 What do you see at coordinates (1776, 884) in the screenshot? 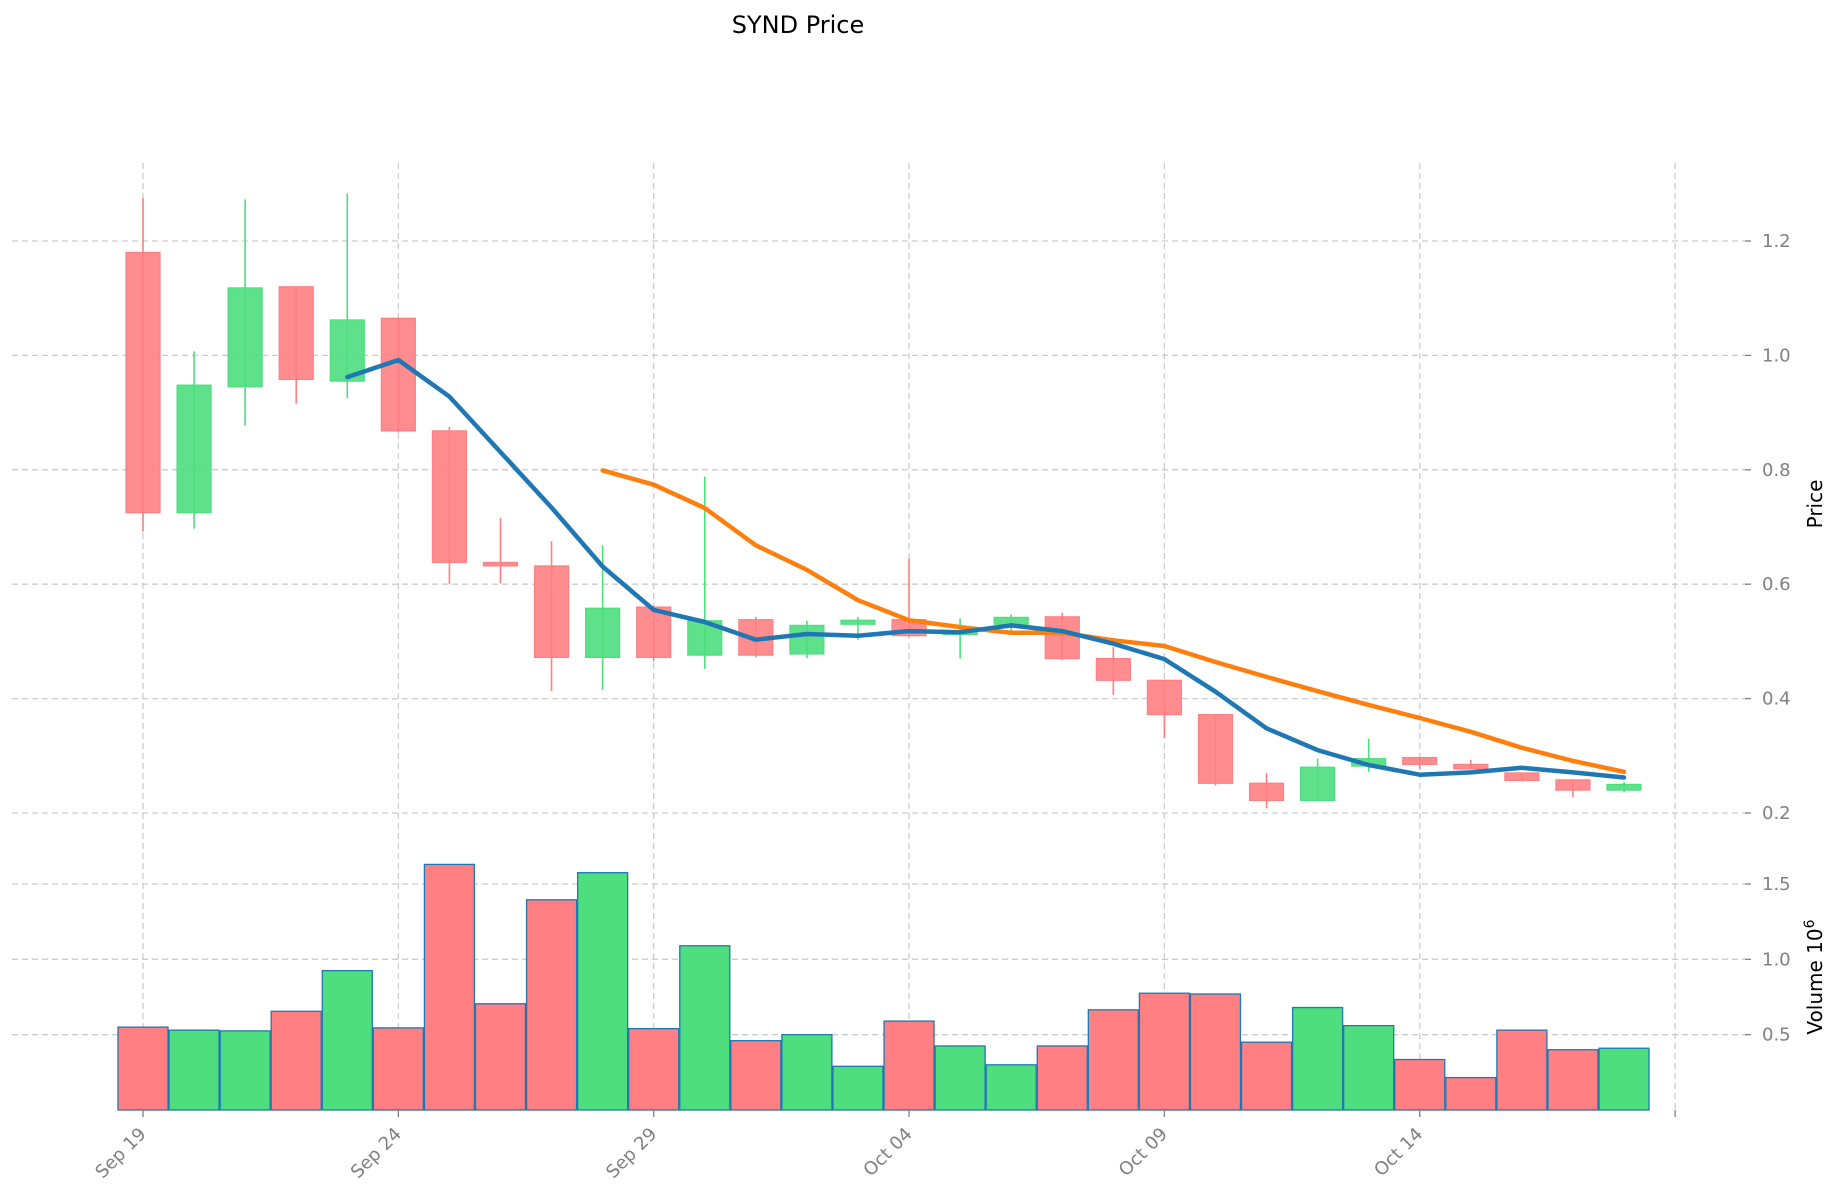
I see `volume-tick-label: 1.5` at bounding box center [1776, 884].